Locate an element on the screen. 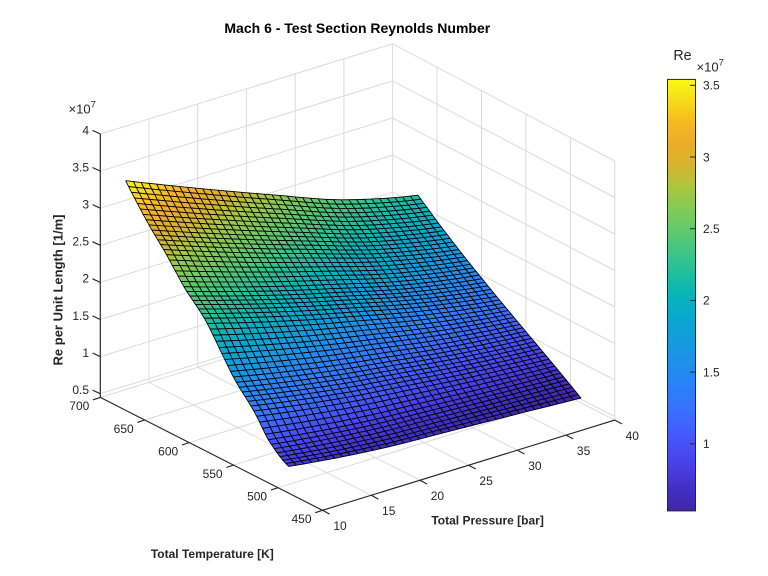  svg-text: 700 is located at coordinates (79, 406).